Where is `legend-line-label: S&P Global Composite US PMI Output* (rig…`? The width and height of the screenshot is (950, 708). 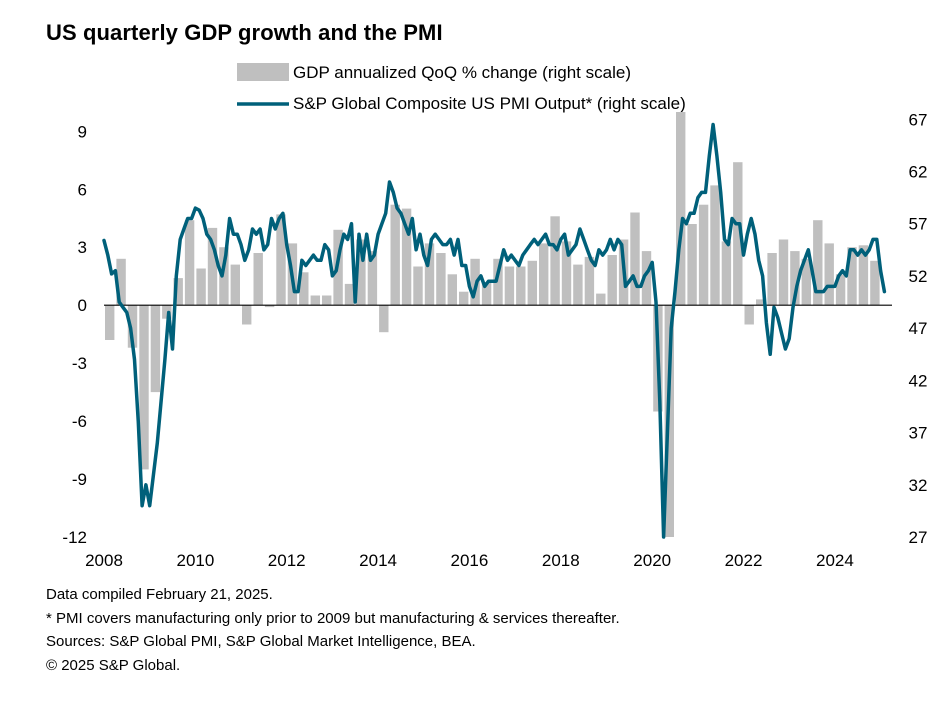 legend-line-label: S&P Global Composite US PMI Output* (rig… is located at coordinates (489, 103).